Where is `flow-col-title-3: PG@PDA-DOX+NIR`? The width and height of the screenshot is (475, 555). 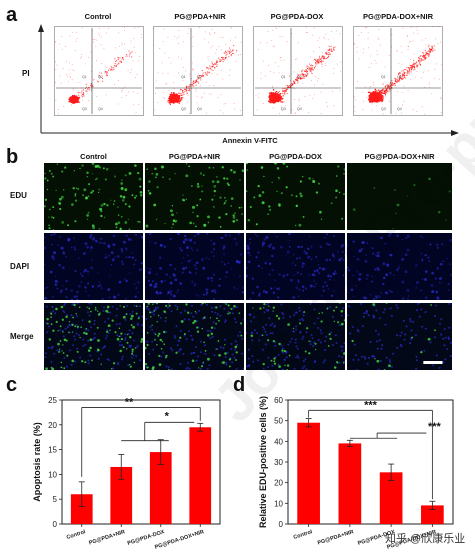
flow-col-title-3: PG@PDA-DOX+NIR is located at coordinates (398, 16).